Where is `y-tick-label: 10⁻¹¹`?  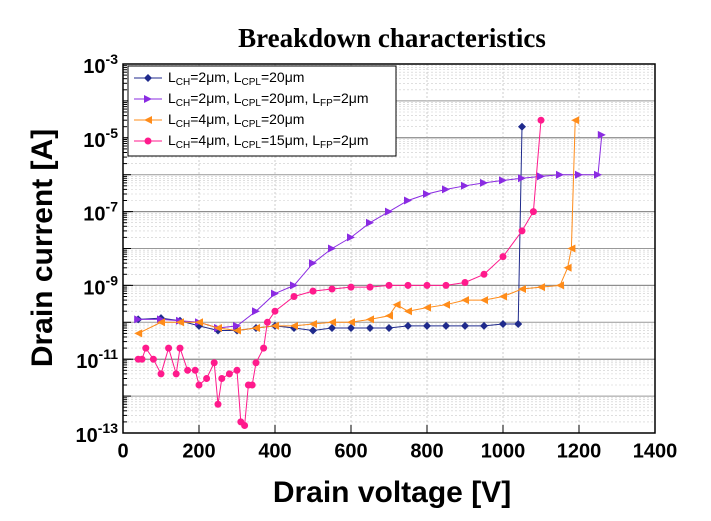
y-tick-label: 10⁻¹¹ is located at coordinates (97, 360).